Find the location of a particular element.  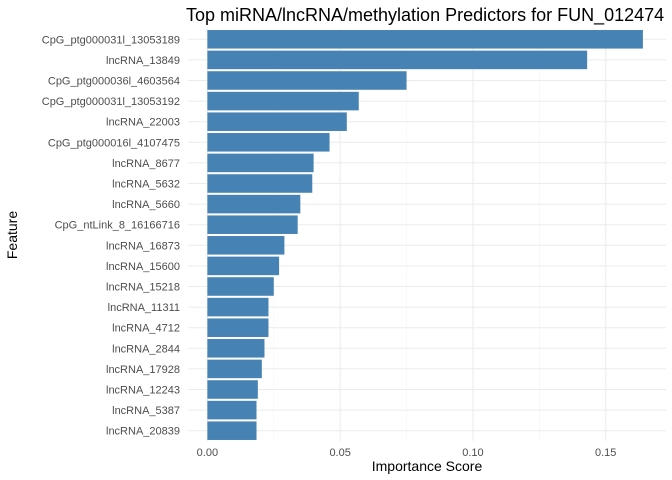

feature-label: lncRNA_17928 is located at coordinates (143, 370).